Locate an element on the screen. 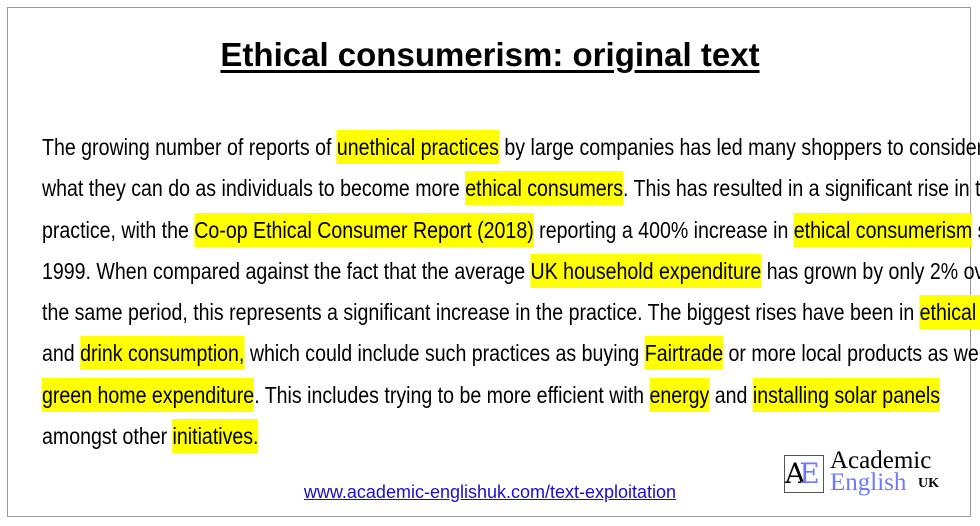  academic-english-uk-logo: AE Academic English UK is located at coordinates (869, 471).